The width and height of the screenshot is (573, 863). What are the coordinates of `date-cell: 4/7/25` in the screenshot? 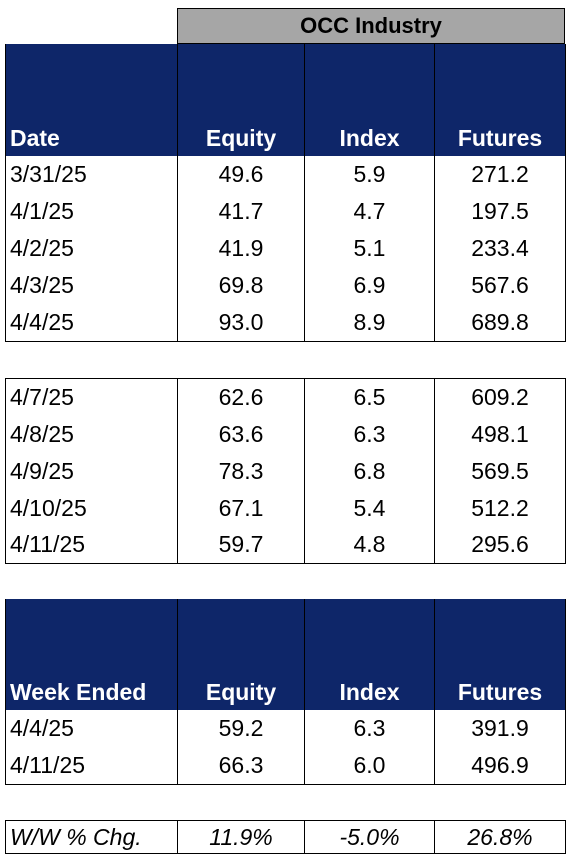 It's located at (91, 397).